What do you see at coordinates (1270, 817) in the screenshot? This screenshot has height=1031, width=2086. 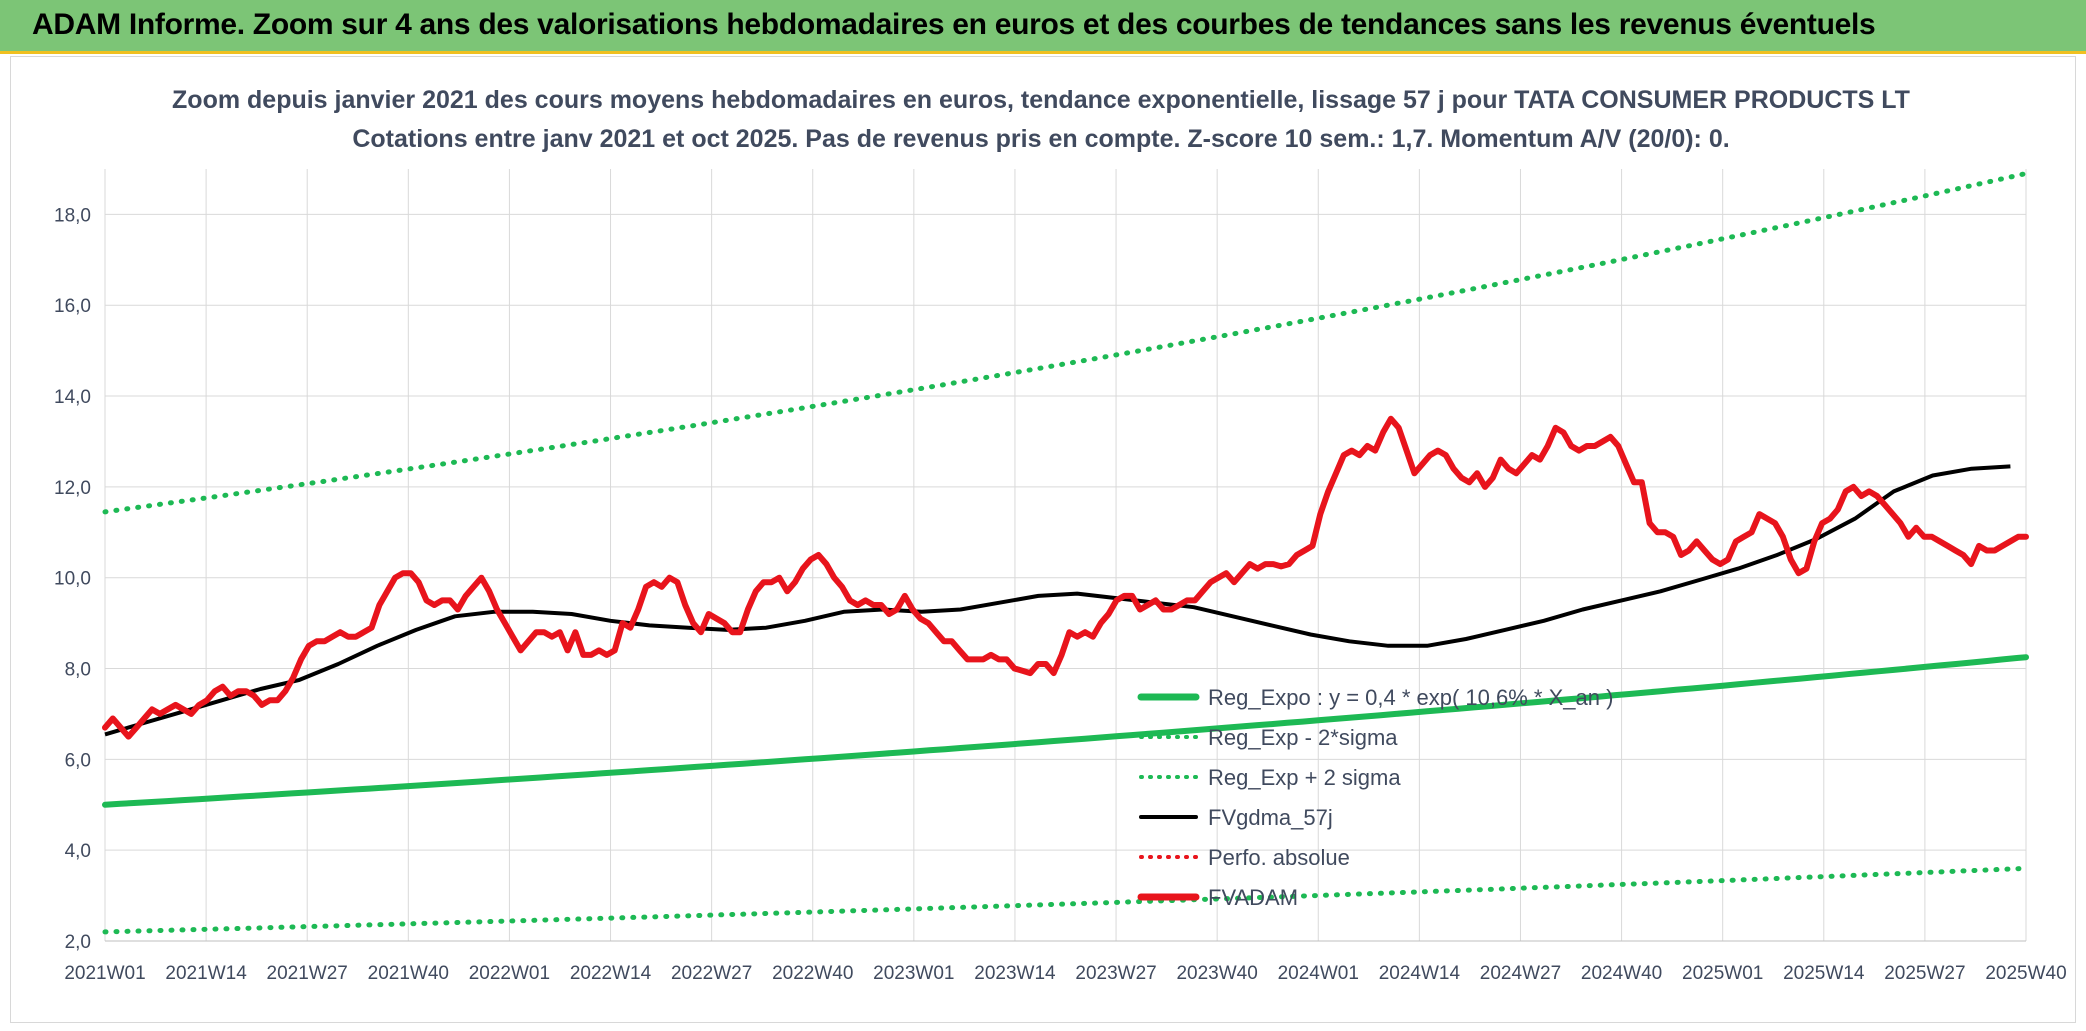 I see `legend-label: FVgdma_57j` at bounding box center [1270, 817].